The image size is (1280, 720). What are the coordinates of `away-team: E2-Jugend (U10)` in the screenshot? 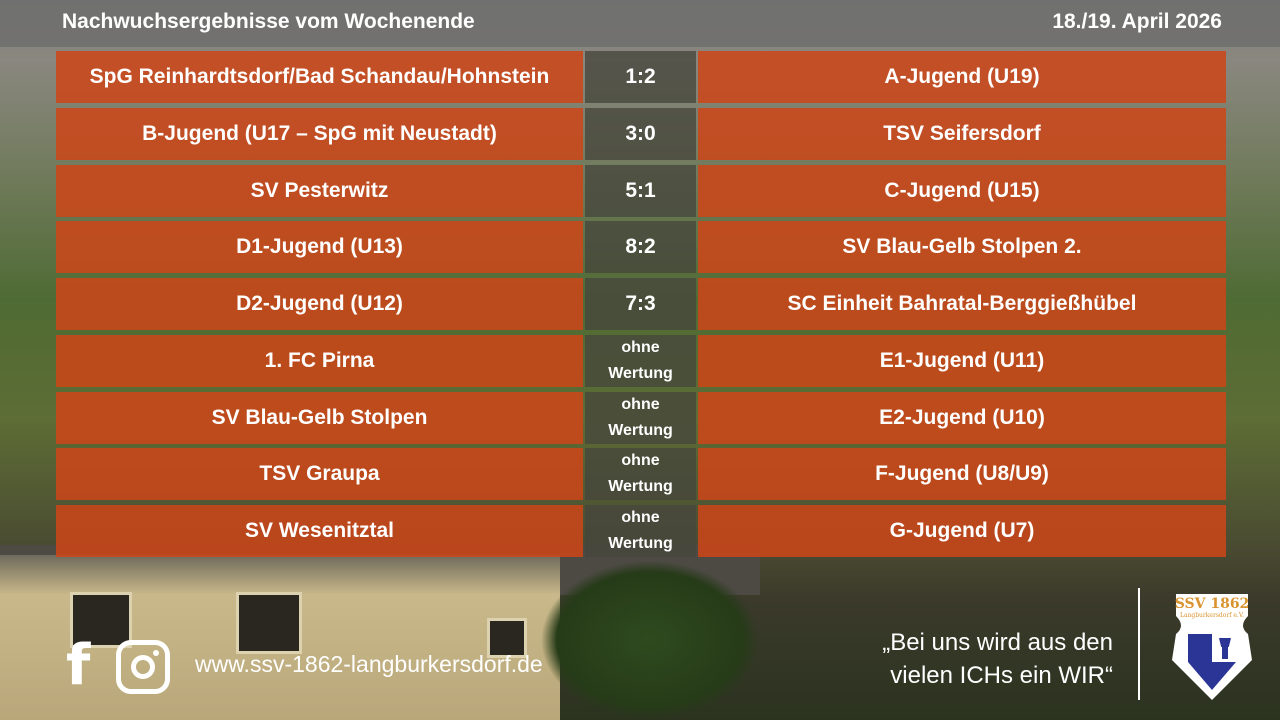 It's located at (962, 417).